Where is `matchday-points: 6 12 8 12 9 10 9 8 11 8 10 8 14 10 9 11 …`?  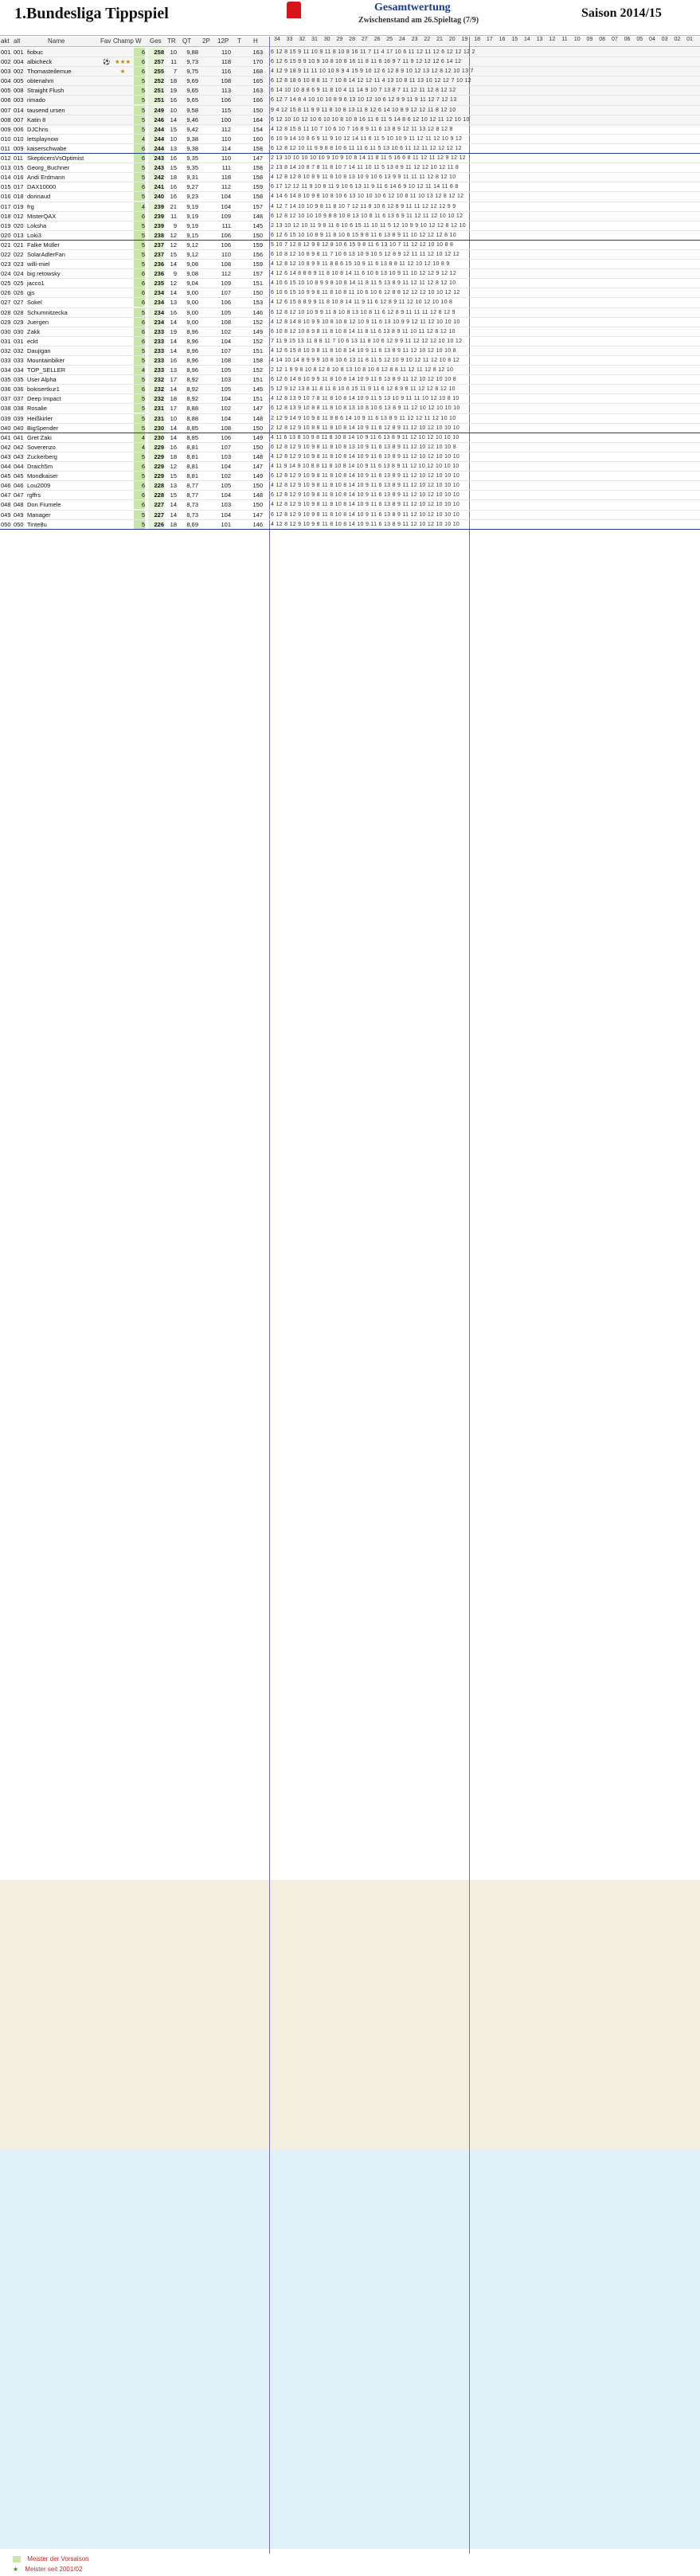 matchday-points: 6 12 8 12 9 10 9 8 11 8 10 8 14 10 9 11 … is located at coordinates (366, 476).